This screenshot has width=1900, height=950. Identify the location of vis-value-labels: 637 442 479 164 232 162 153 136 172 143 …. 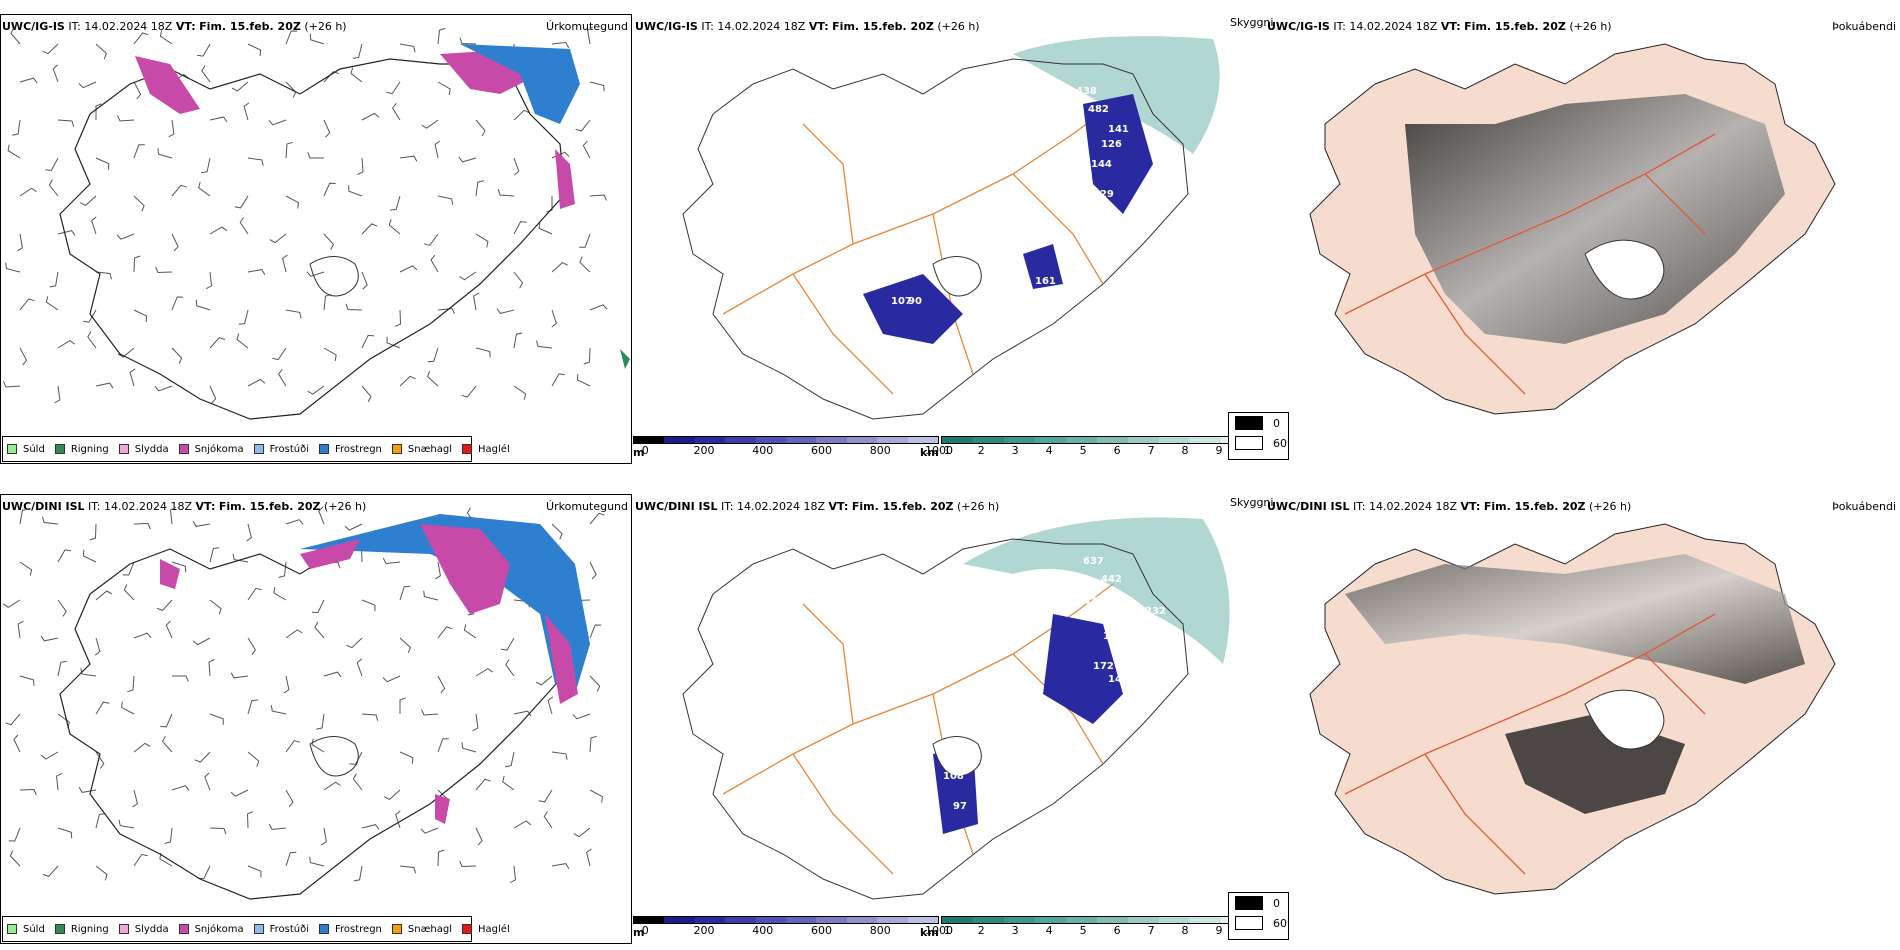
(1056, 684).